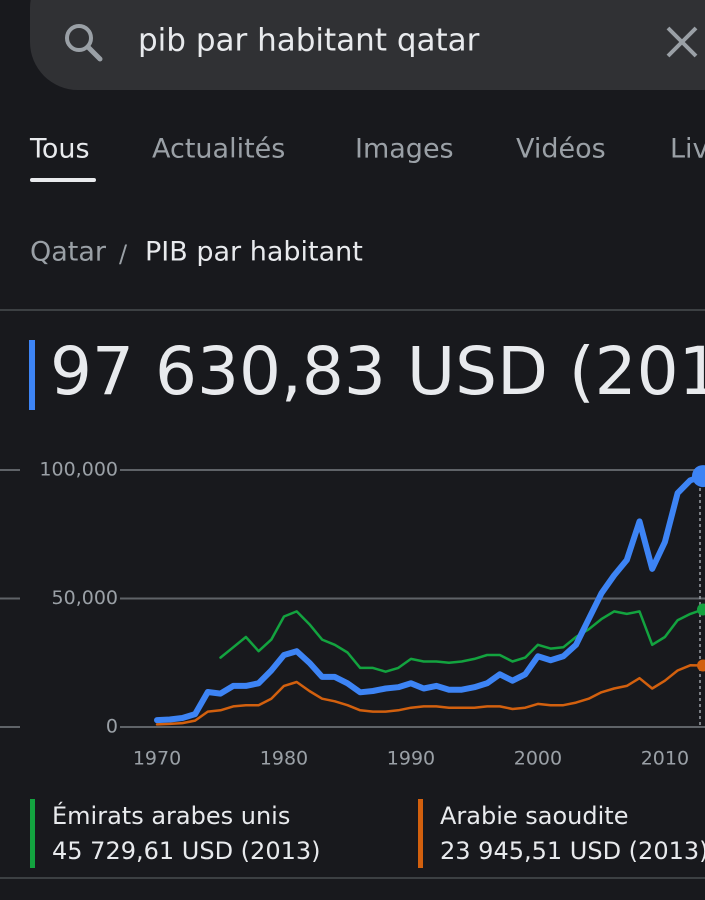 This screenshot has width=705, height=900. I want to click on headline: 97 630,83 USD (2013), so click(377, 371).